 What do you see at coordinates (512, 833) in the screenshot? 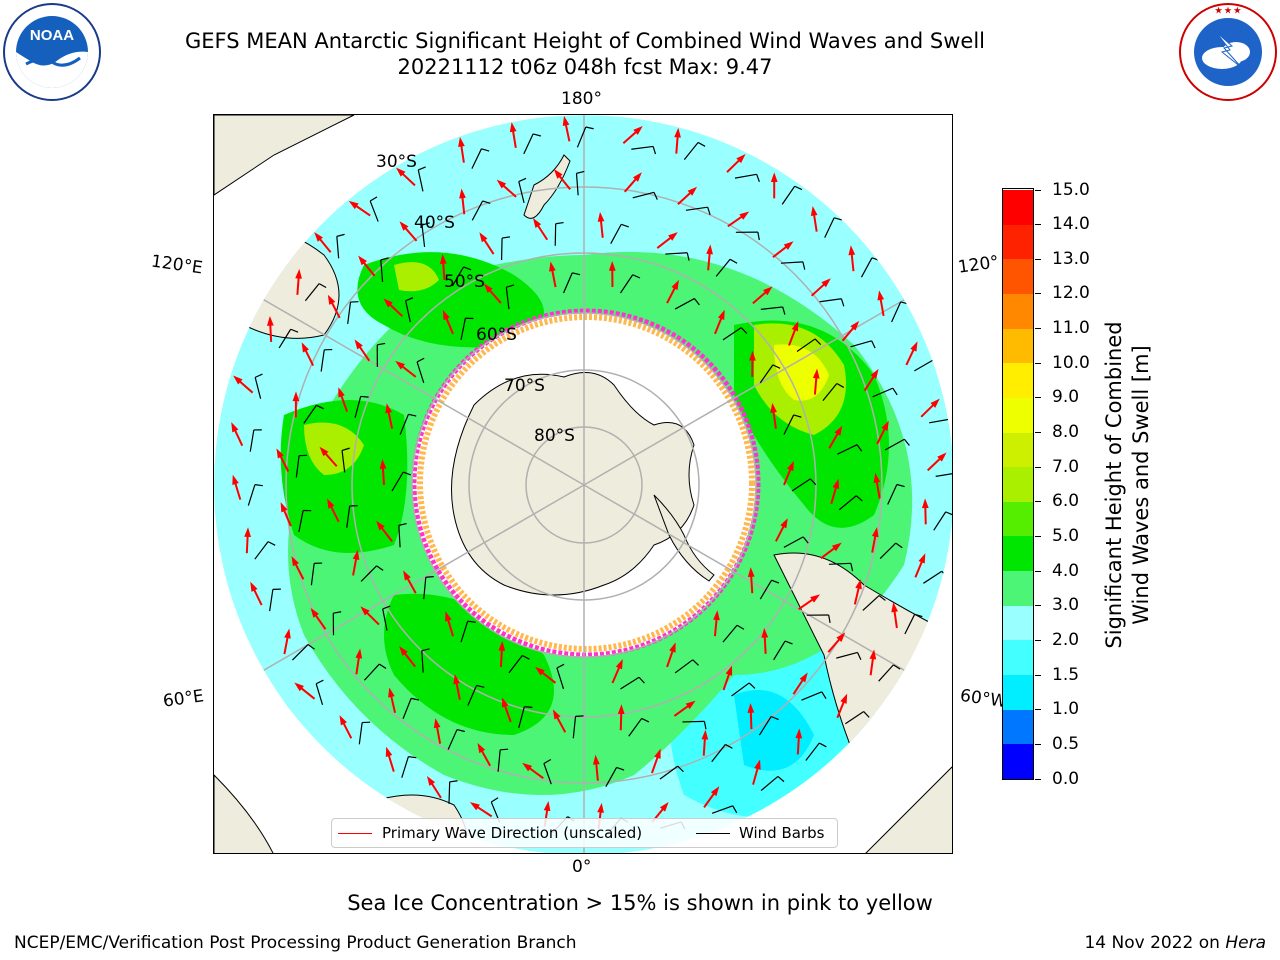
I see `legend-wave-label: Primary Wave Direction (unscaled)` at bounding box center [512, 833].